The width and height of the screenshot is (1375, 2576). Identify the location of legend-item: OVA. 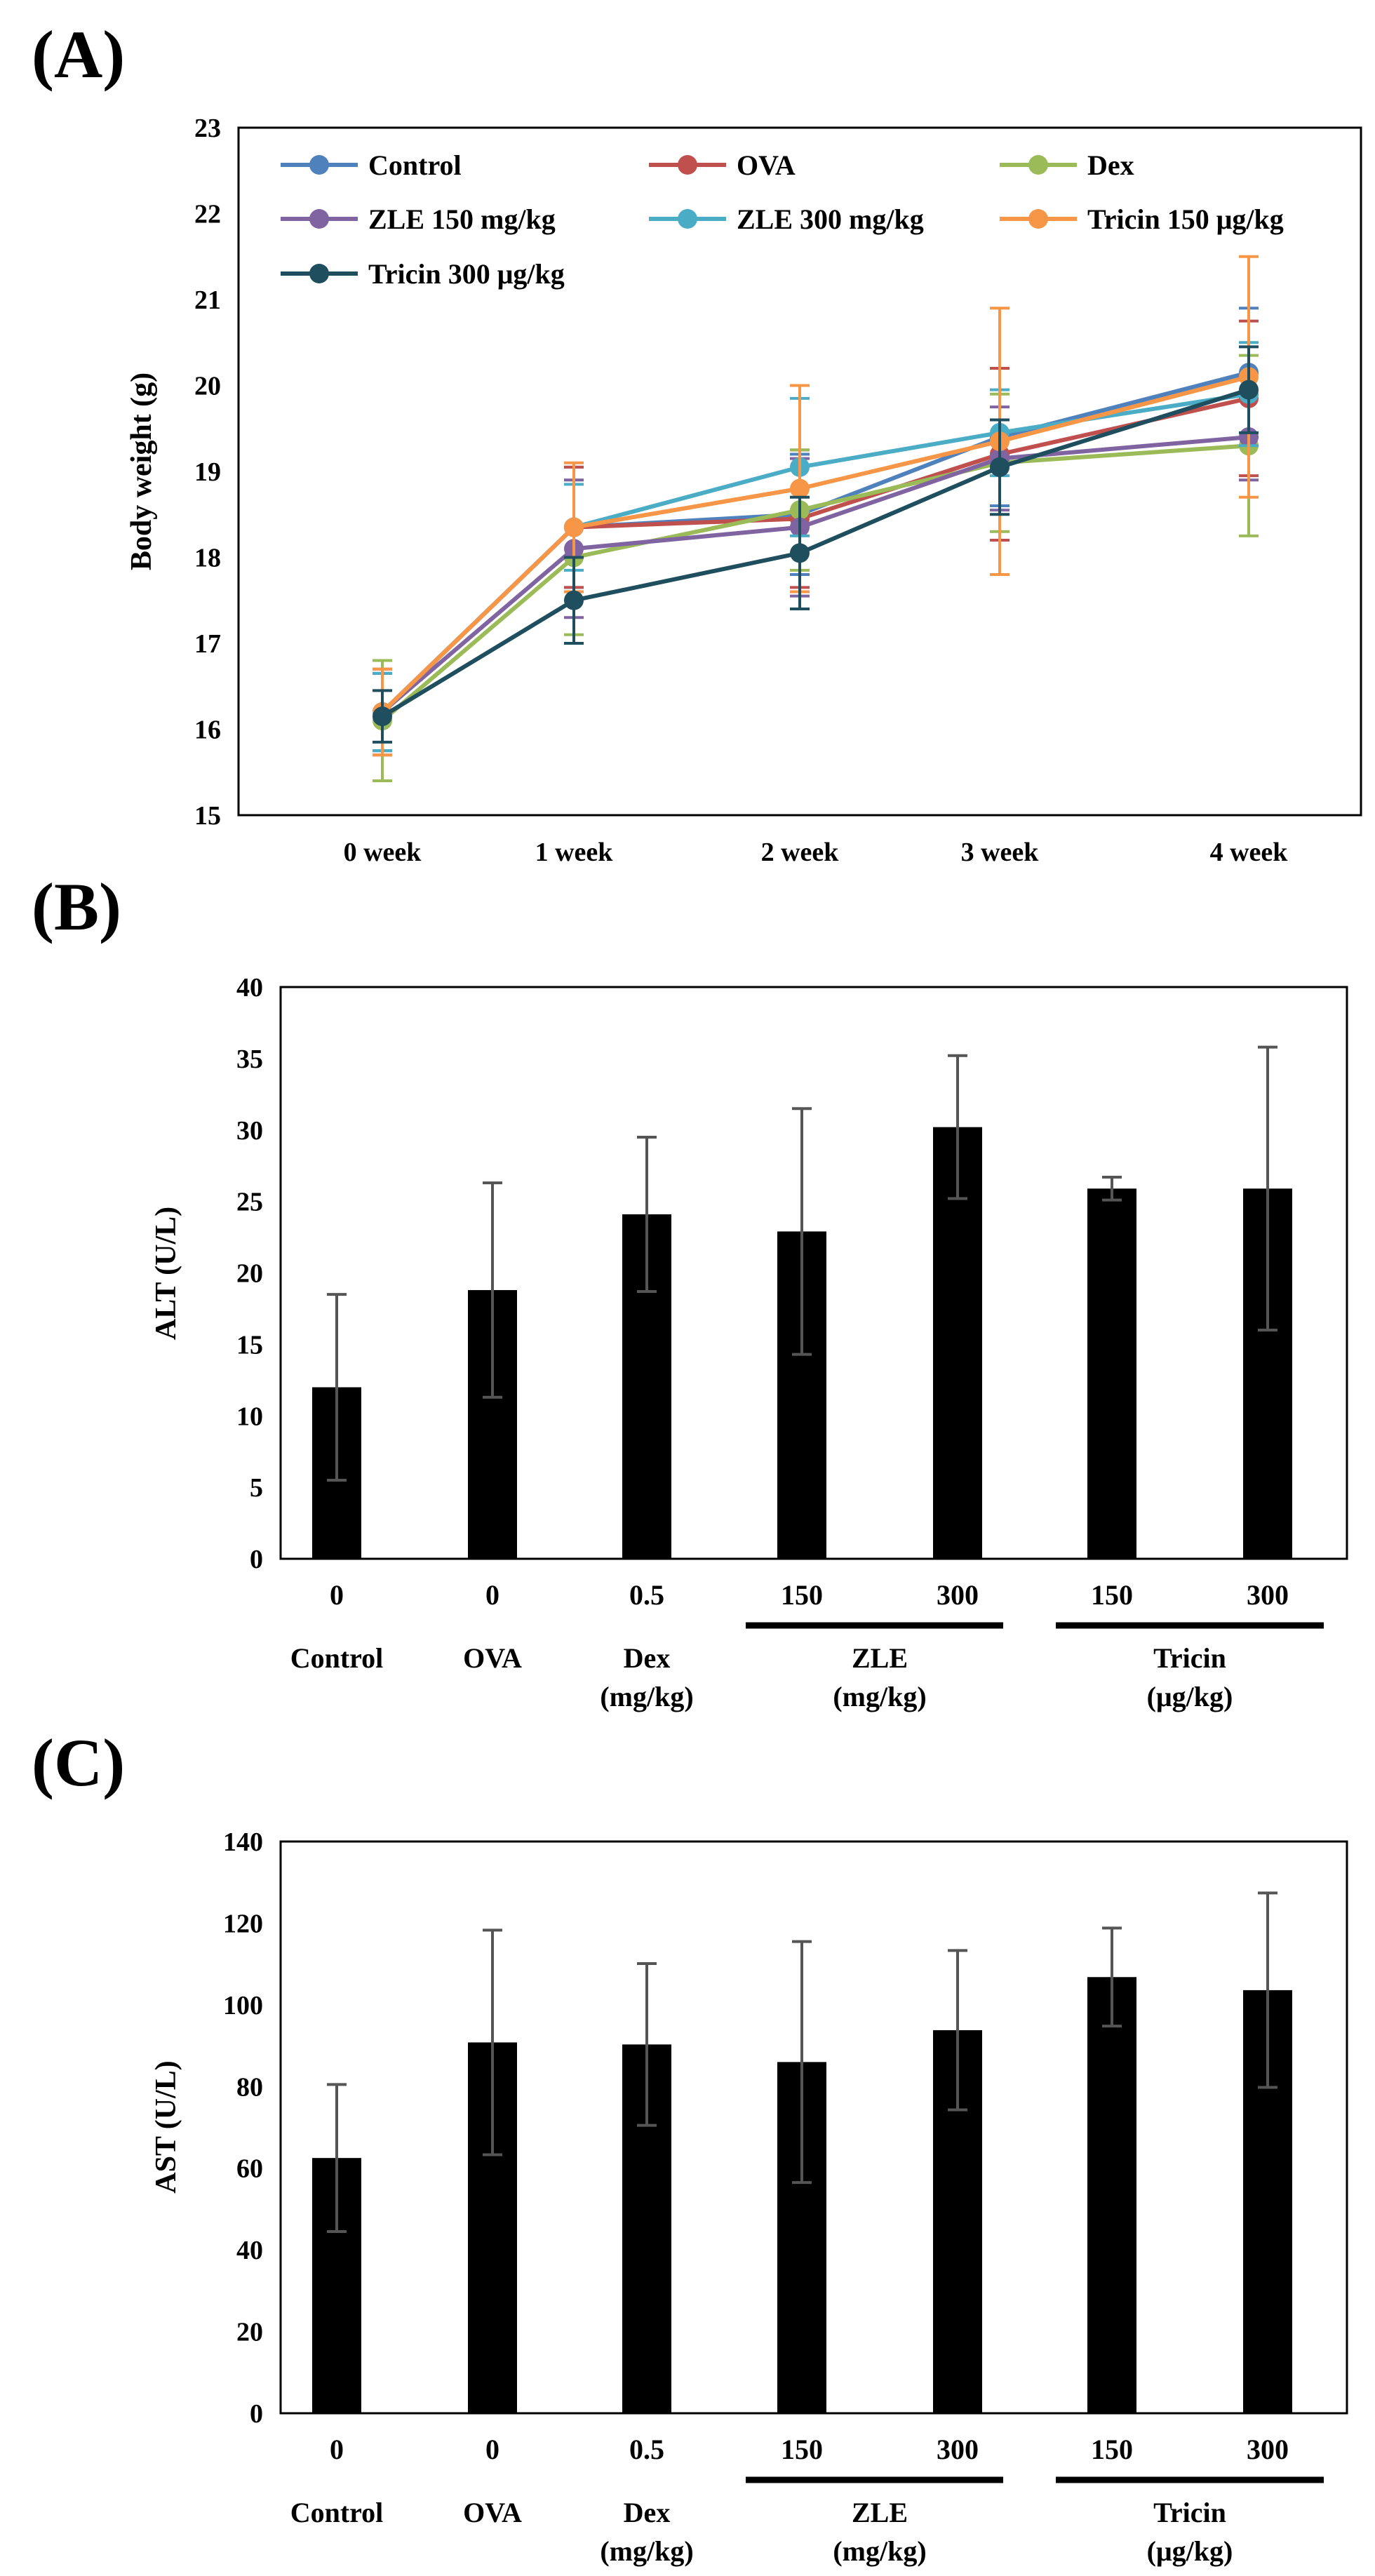
(723, 165).